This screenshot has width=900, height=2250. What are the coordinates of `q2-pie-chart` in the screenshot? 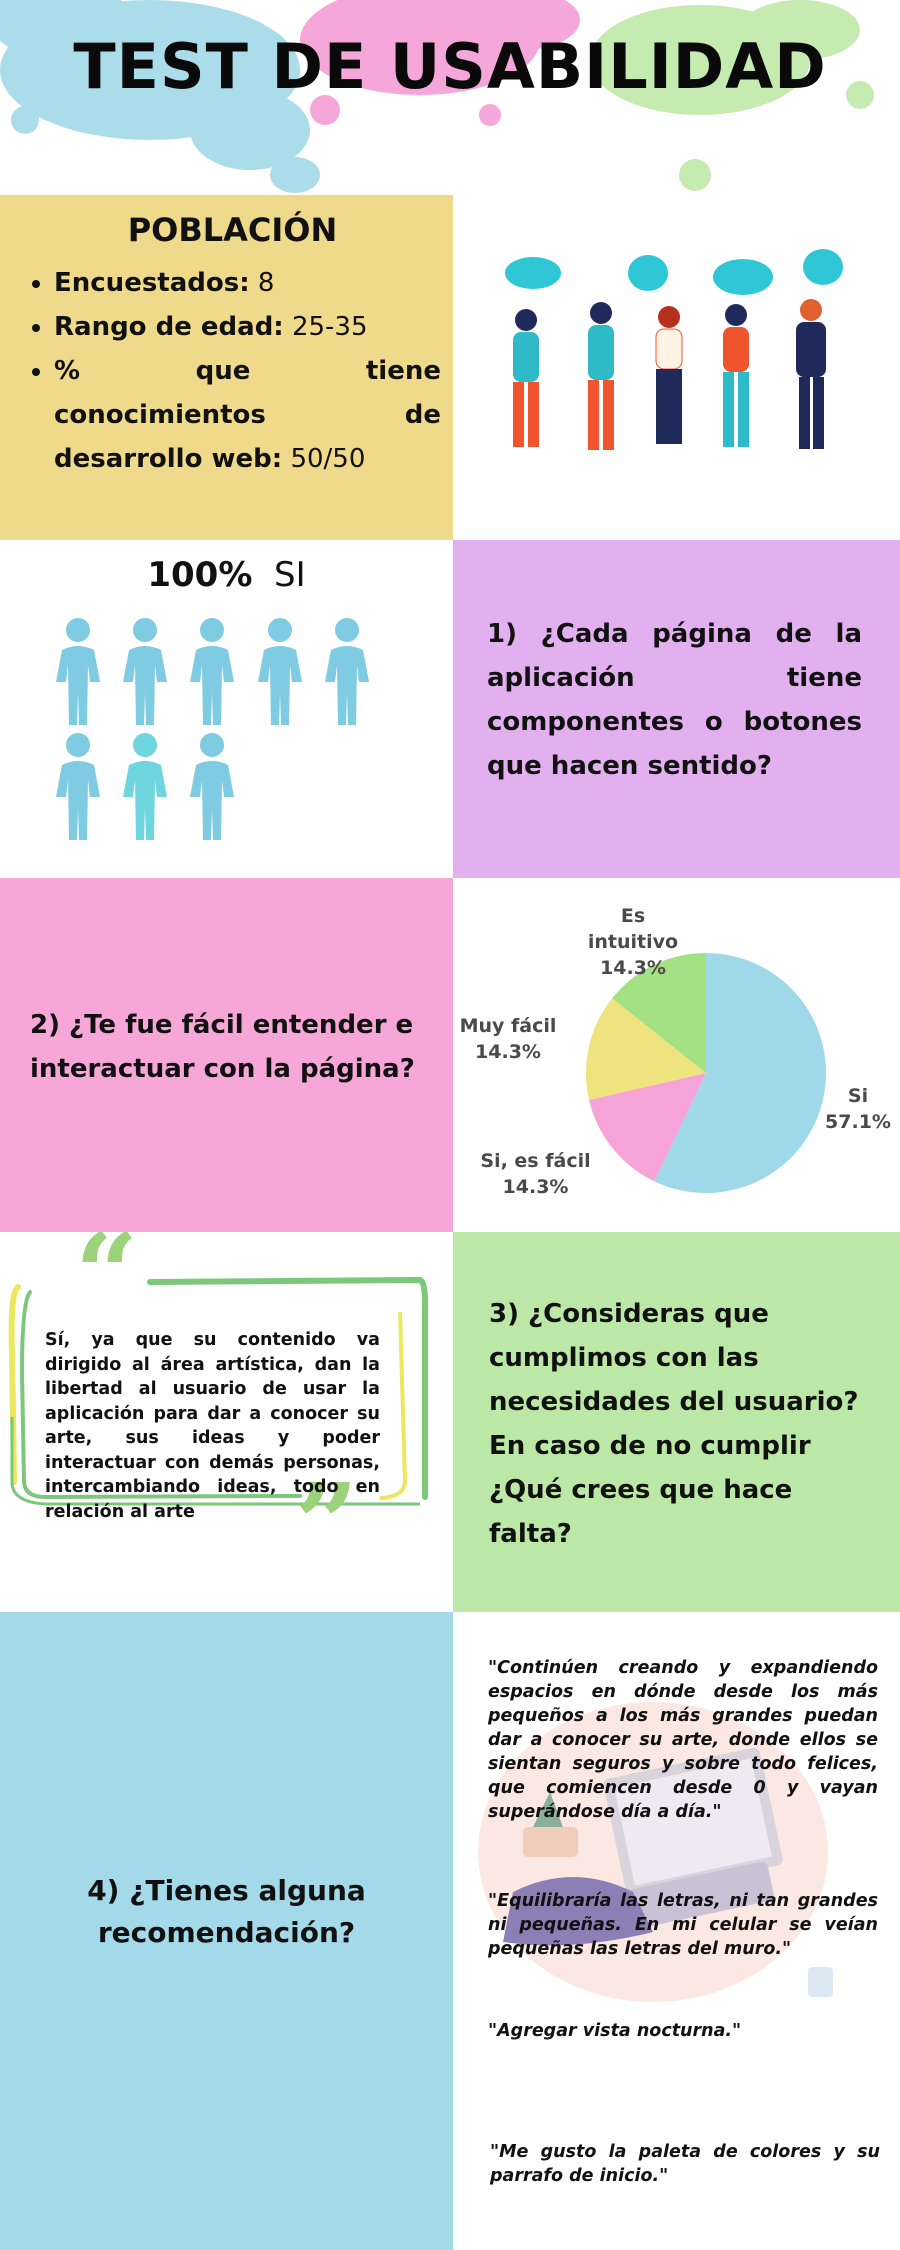 It's located at (706, 1073).